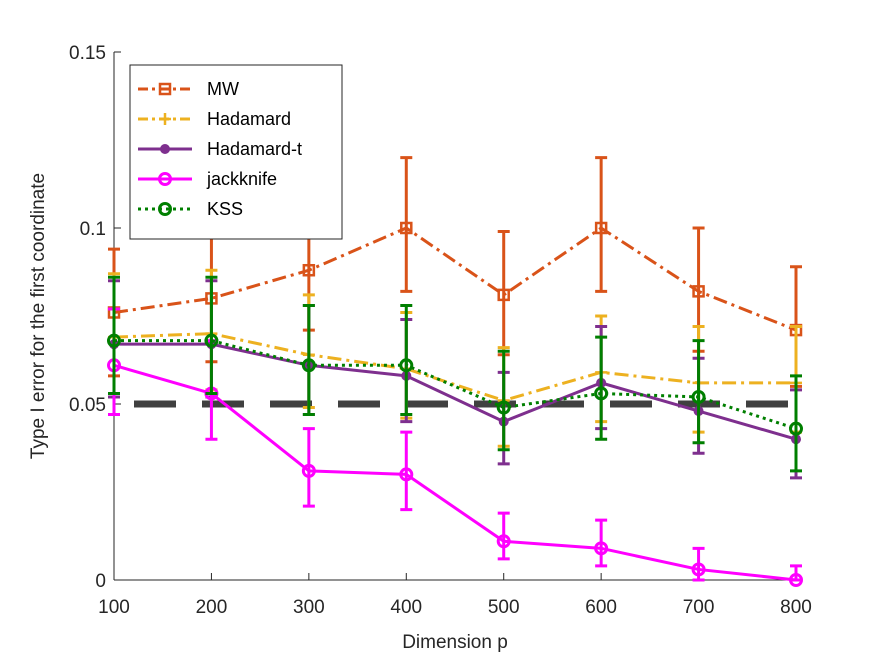  What do you see at coordinates (165, 209) in the screenshot?
I see `legend-marker-kss` at bounding box center [165, 209].